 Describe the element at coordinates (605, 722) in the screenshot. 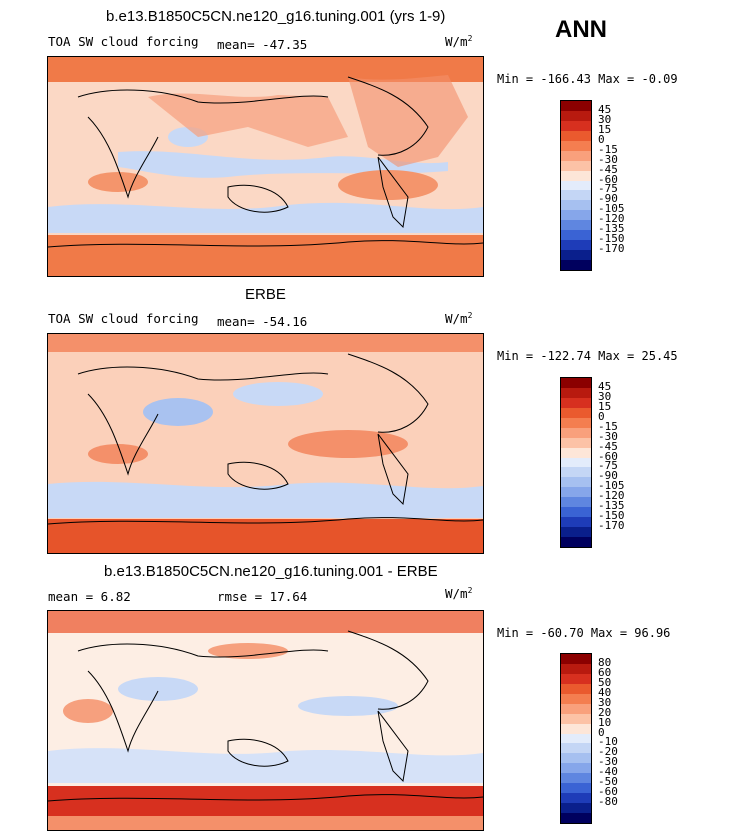

I see `colorbar-tick-label: 10` at that location.